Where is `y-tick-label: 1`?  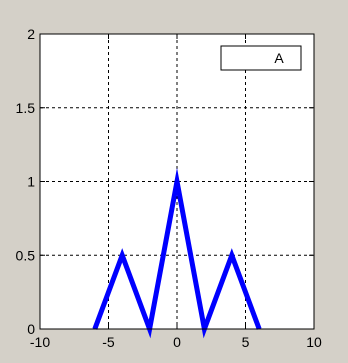
y-tick-label: 1 is located at coordinates (31, 182).